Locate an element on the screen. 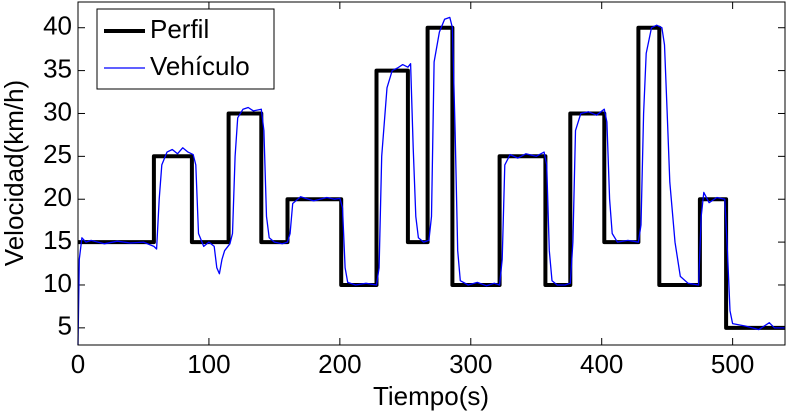 The height and width of the screenshot is (417, 788). legend-box is located at coordinates (185, 49).